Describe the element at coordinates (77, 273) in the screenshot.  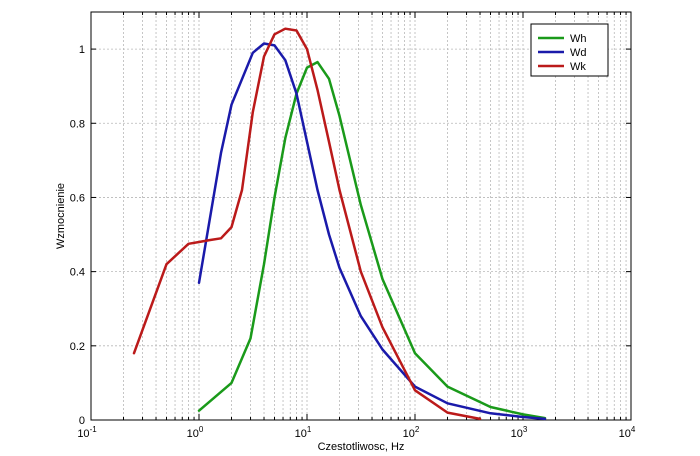
I see `y-tick-label: 0.4` at that location.